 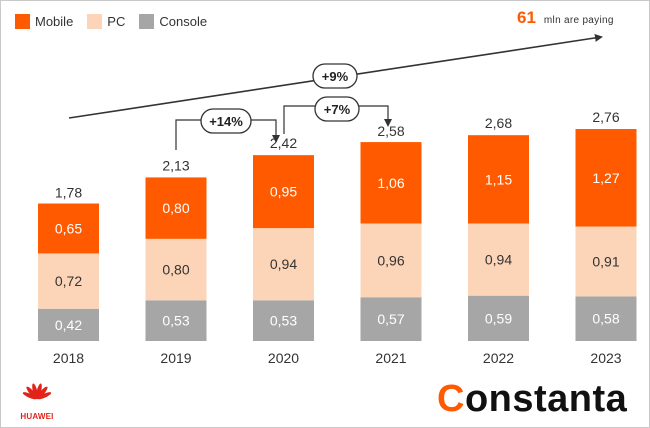 What do you see at coordinates (22, 21) in the screenshot?
I see `legend-swatch-mobile` at bounding box center [22, 21].